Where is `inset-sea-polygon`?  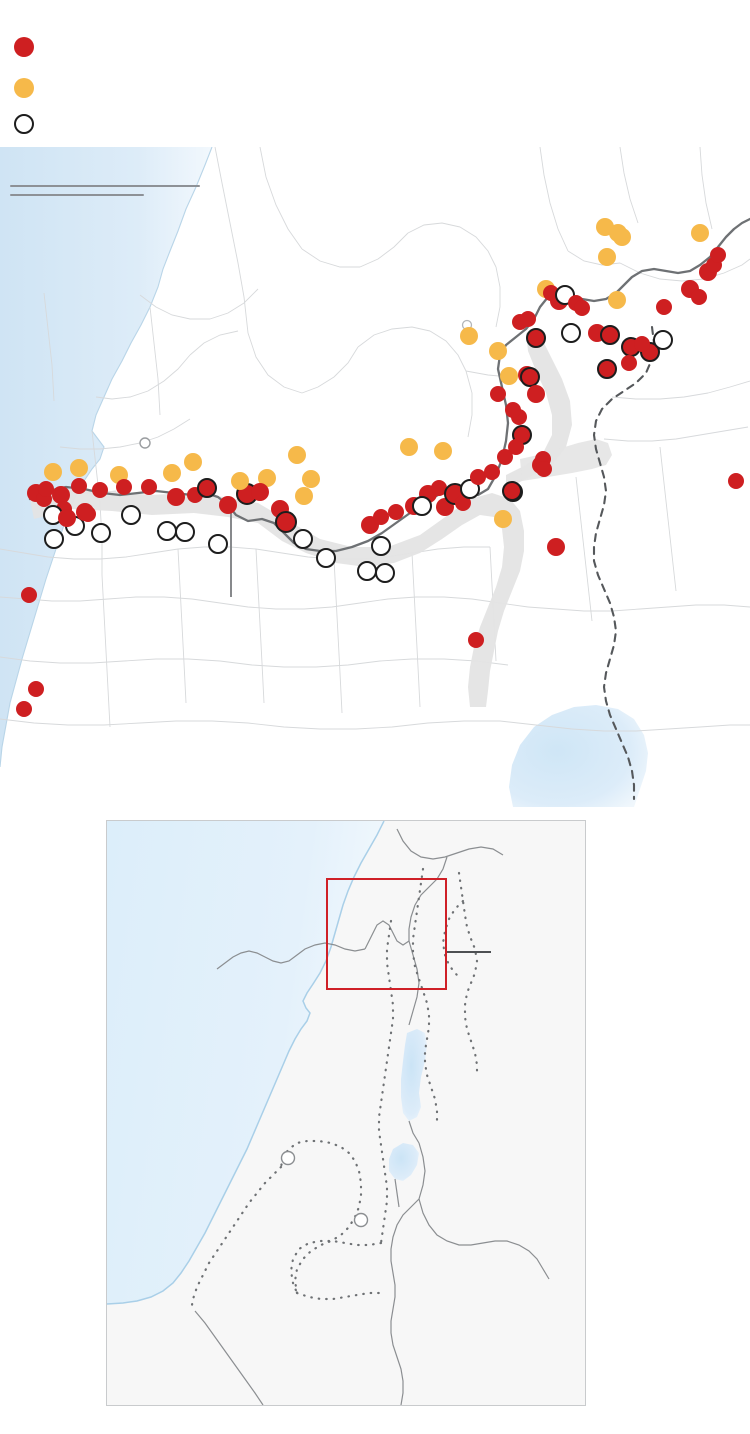
inset-sea-polygon is located at coordinates (245, 1062).